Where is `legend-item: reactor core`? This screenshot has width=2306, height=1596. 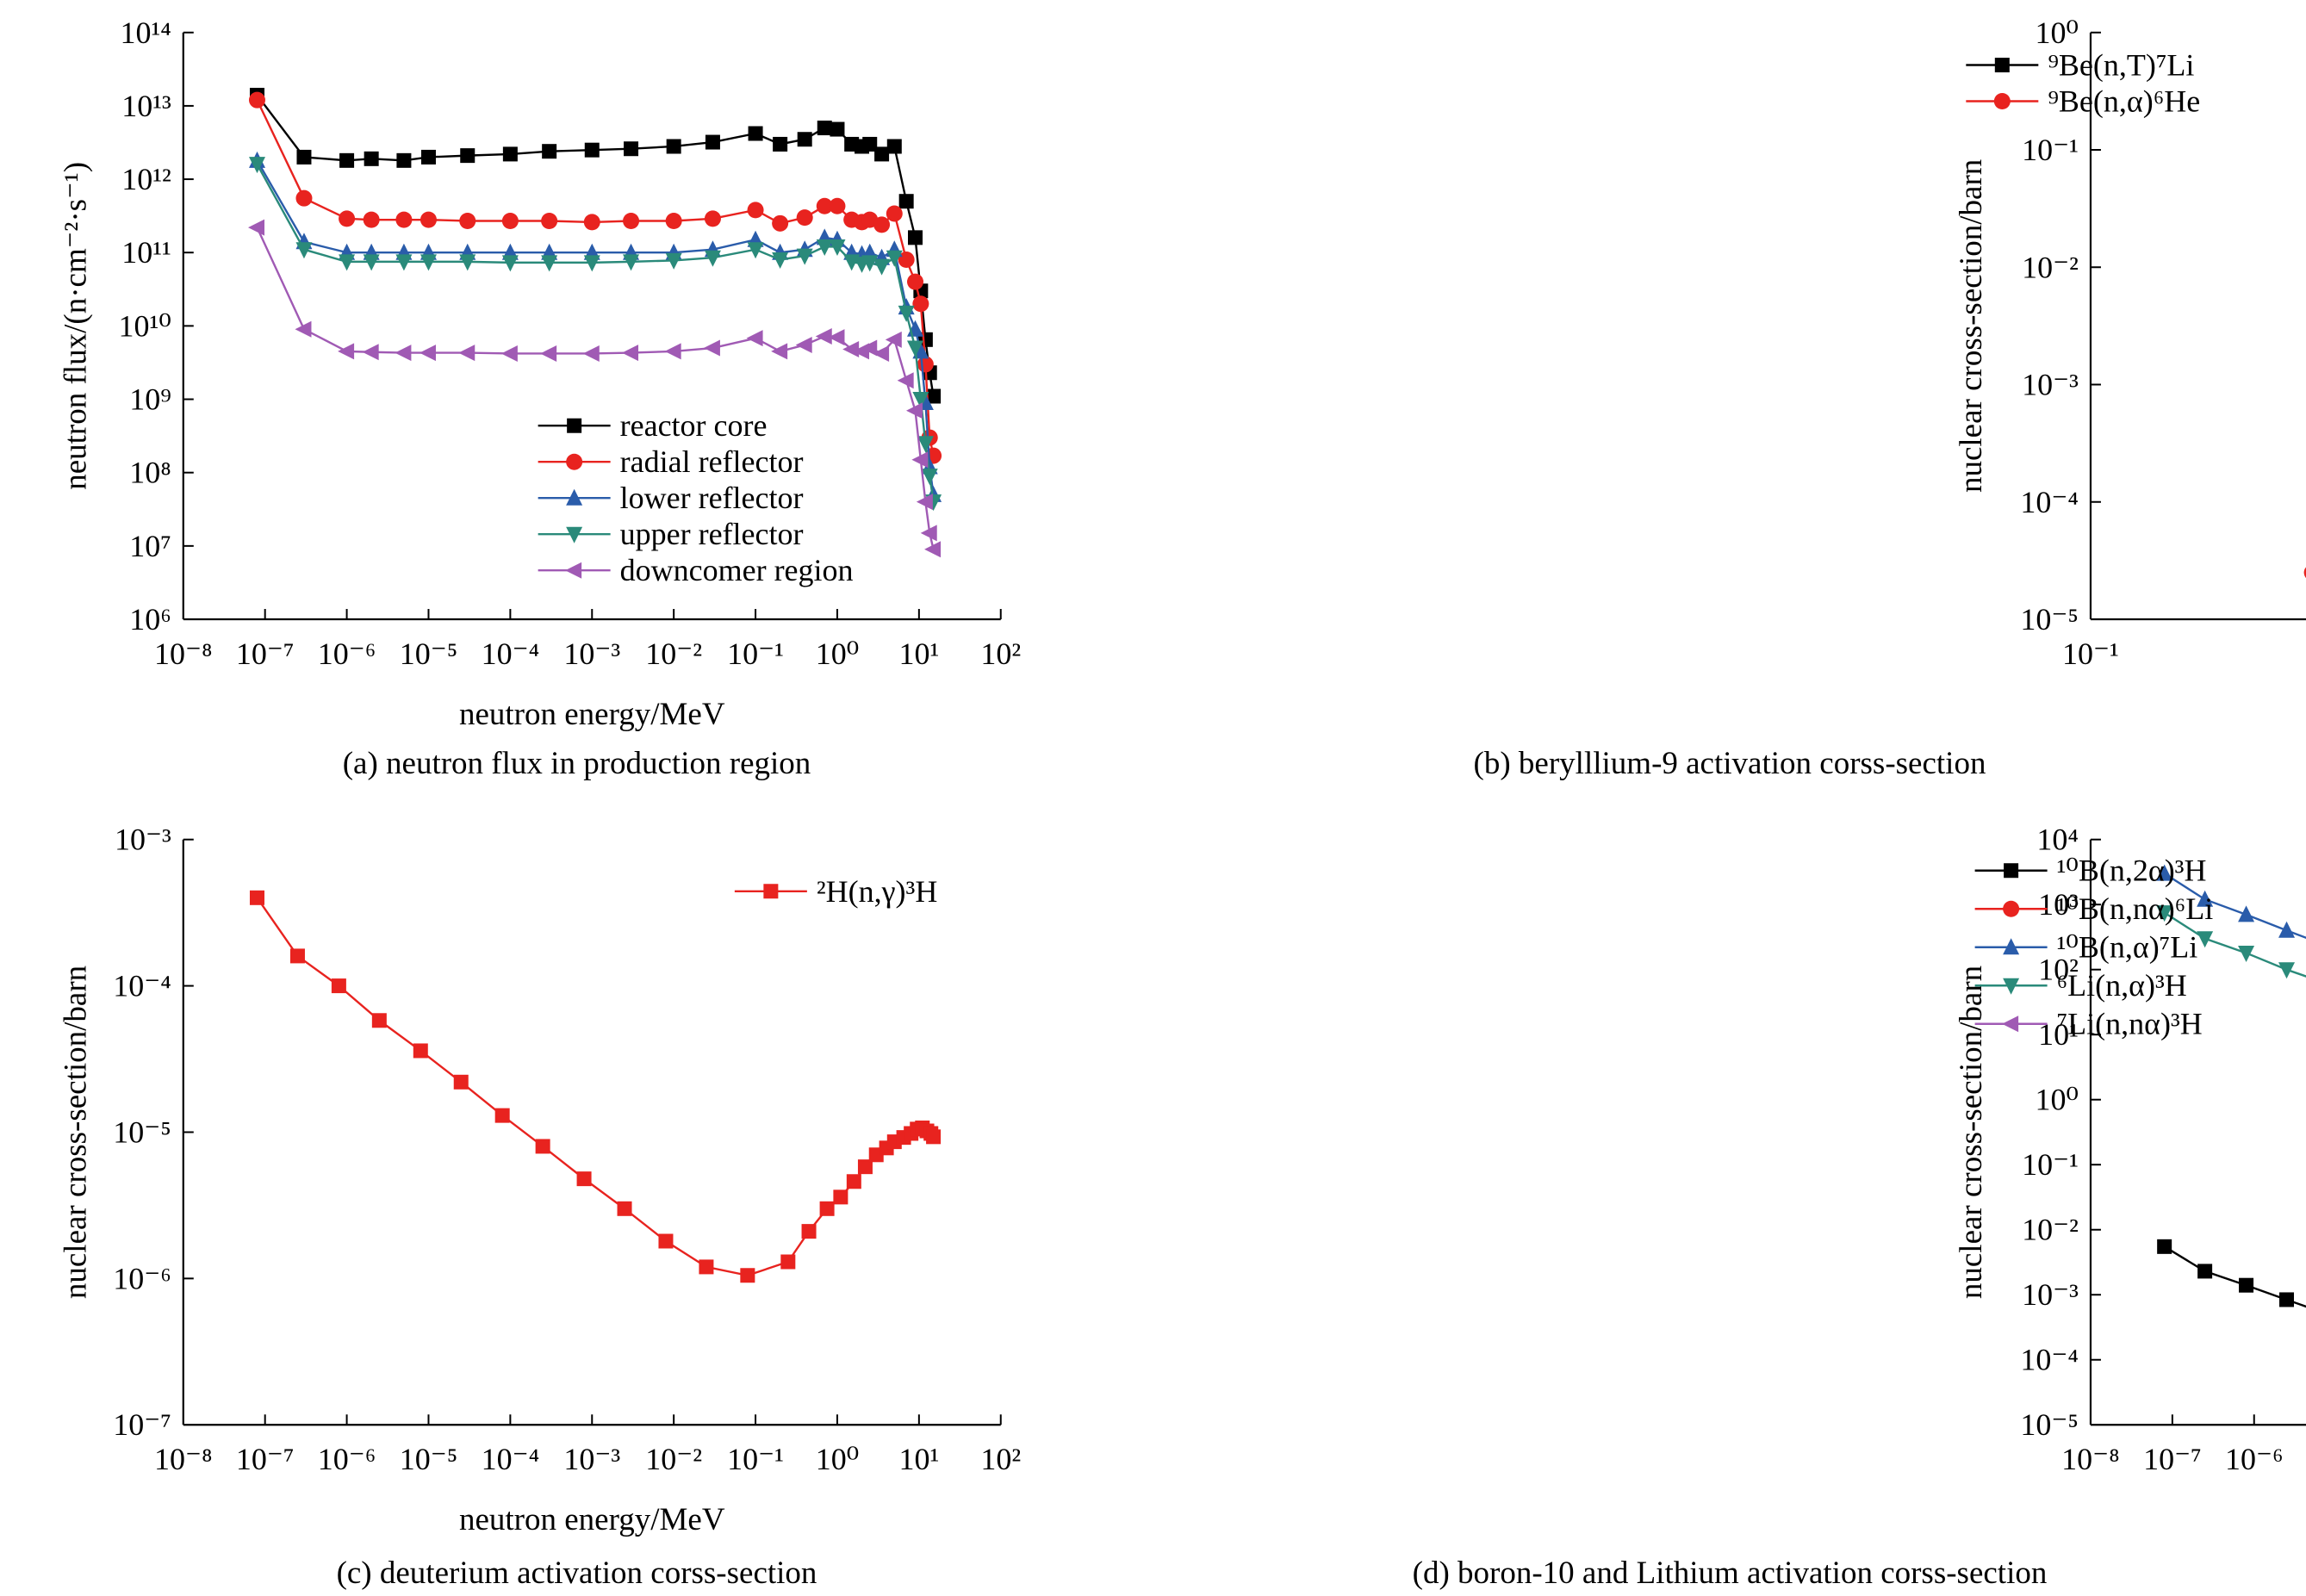
legend-item: reactor core is located at coordinates (653, 425).